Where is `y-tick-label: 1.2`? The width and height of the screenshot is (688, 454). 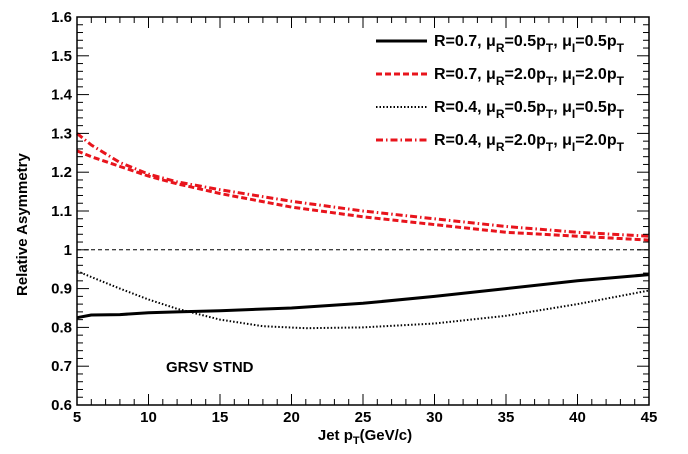 y-tick-label: 1.2 is located at coordinates (61, 172).